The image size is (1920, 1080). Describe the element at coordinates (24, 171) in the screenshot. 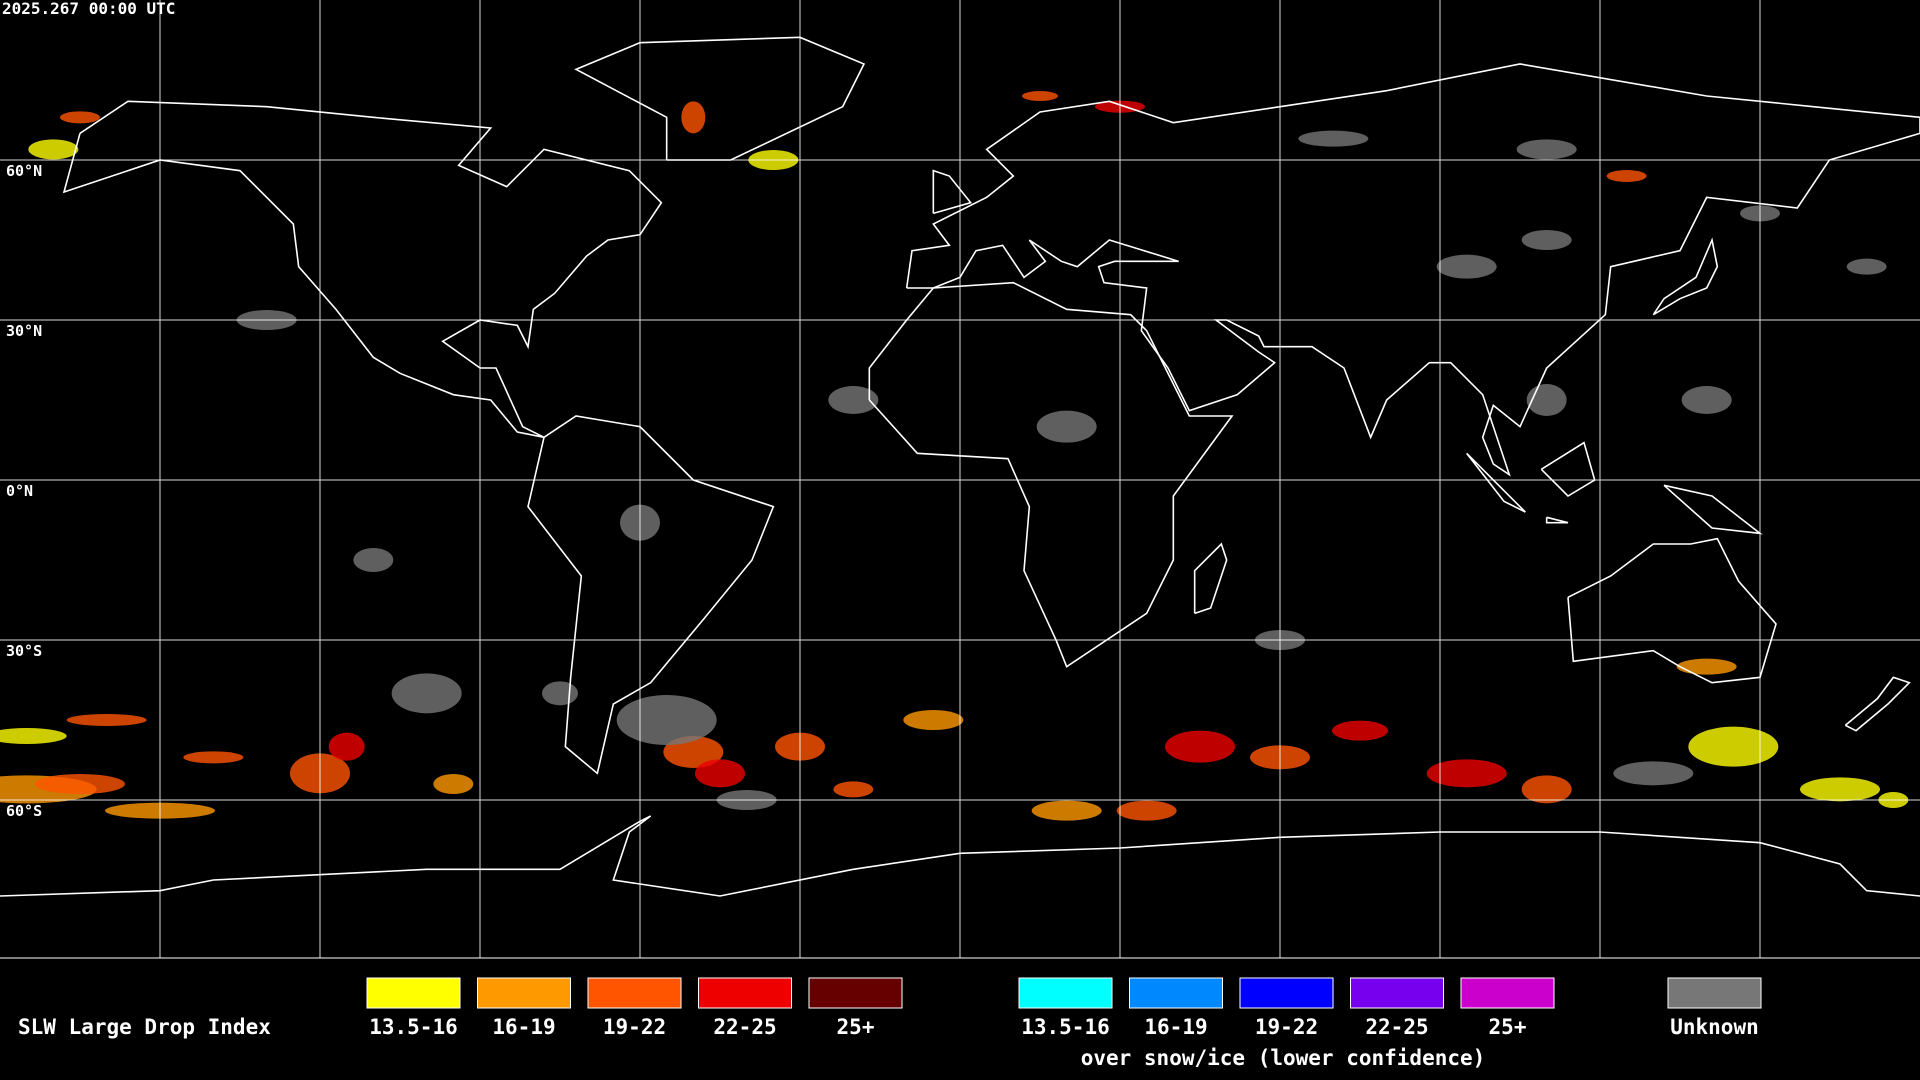

I see `latitude-label: 60°N` at that location.